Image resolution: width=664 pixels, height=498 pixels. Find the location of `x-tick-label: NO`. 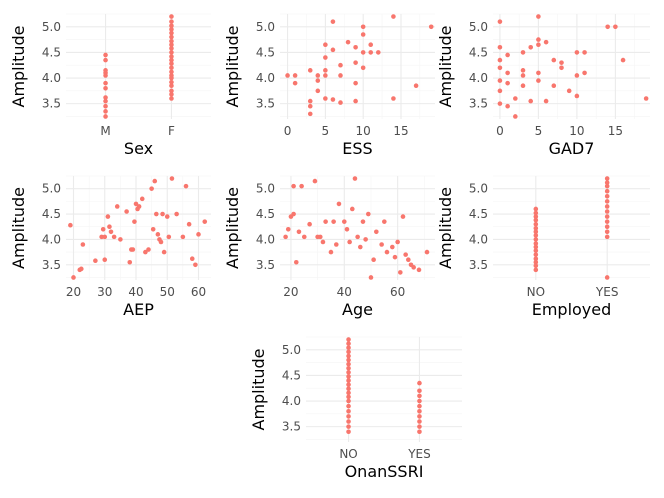

x-tick-label: NO is located at coordinates (348, 454).